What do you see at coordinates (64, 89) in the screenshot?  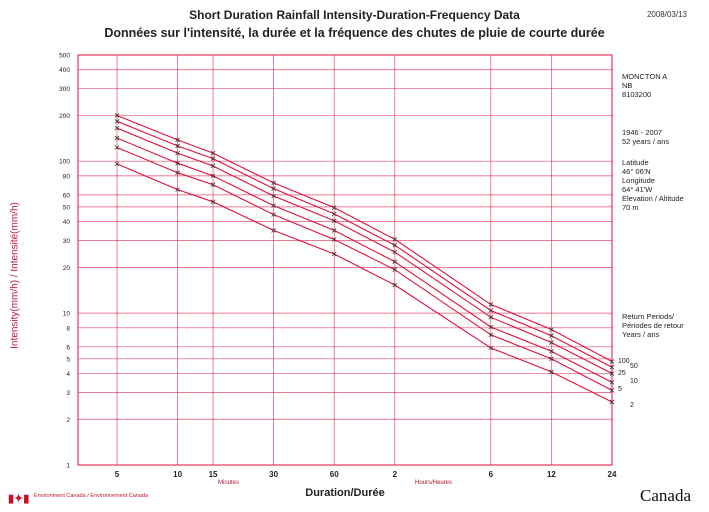 I see `y-tick-label: 300` at bounding box center [64, 89].